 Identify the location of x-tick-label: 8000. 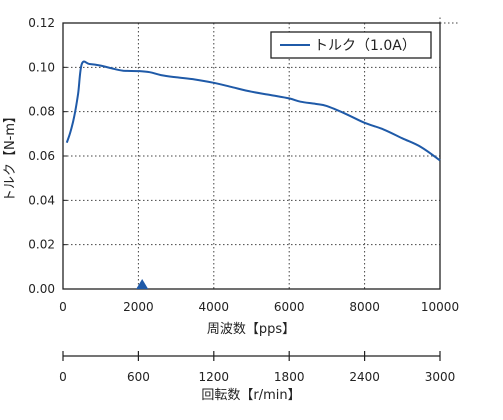
(364, 307).